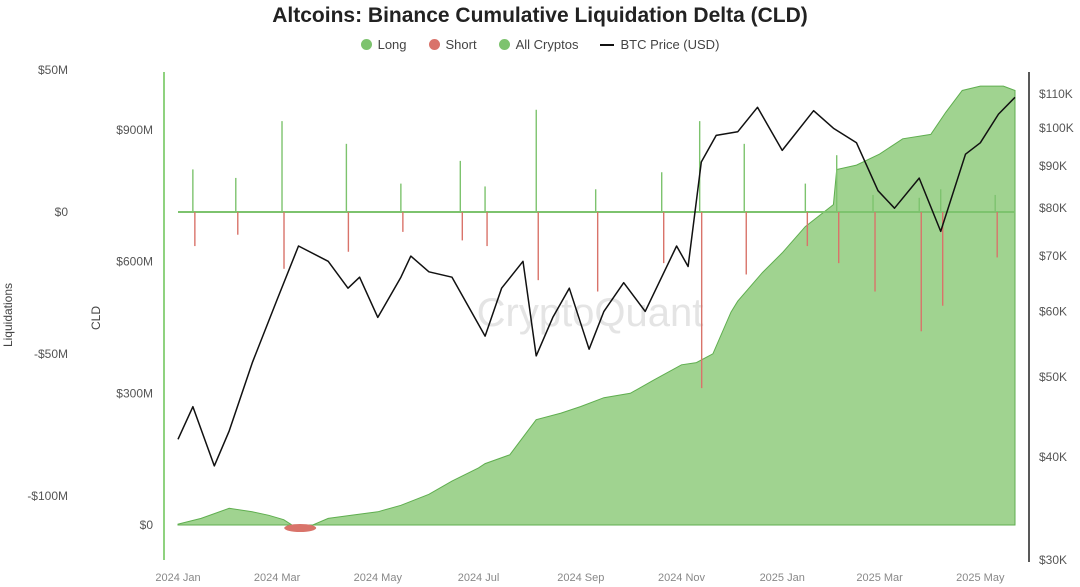  I want to click on btc-tick-label: $110K, so click(1056, 94).